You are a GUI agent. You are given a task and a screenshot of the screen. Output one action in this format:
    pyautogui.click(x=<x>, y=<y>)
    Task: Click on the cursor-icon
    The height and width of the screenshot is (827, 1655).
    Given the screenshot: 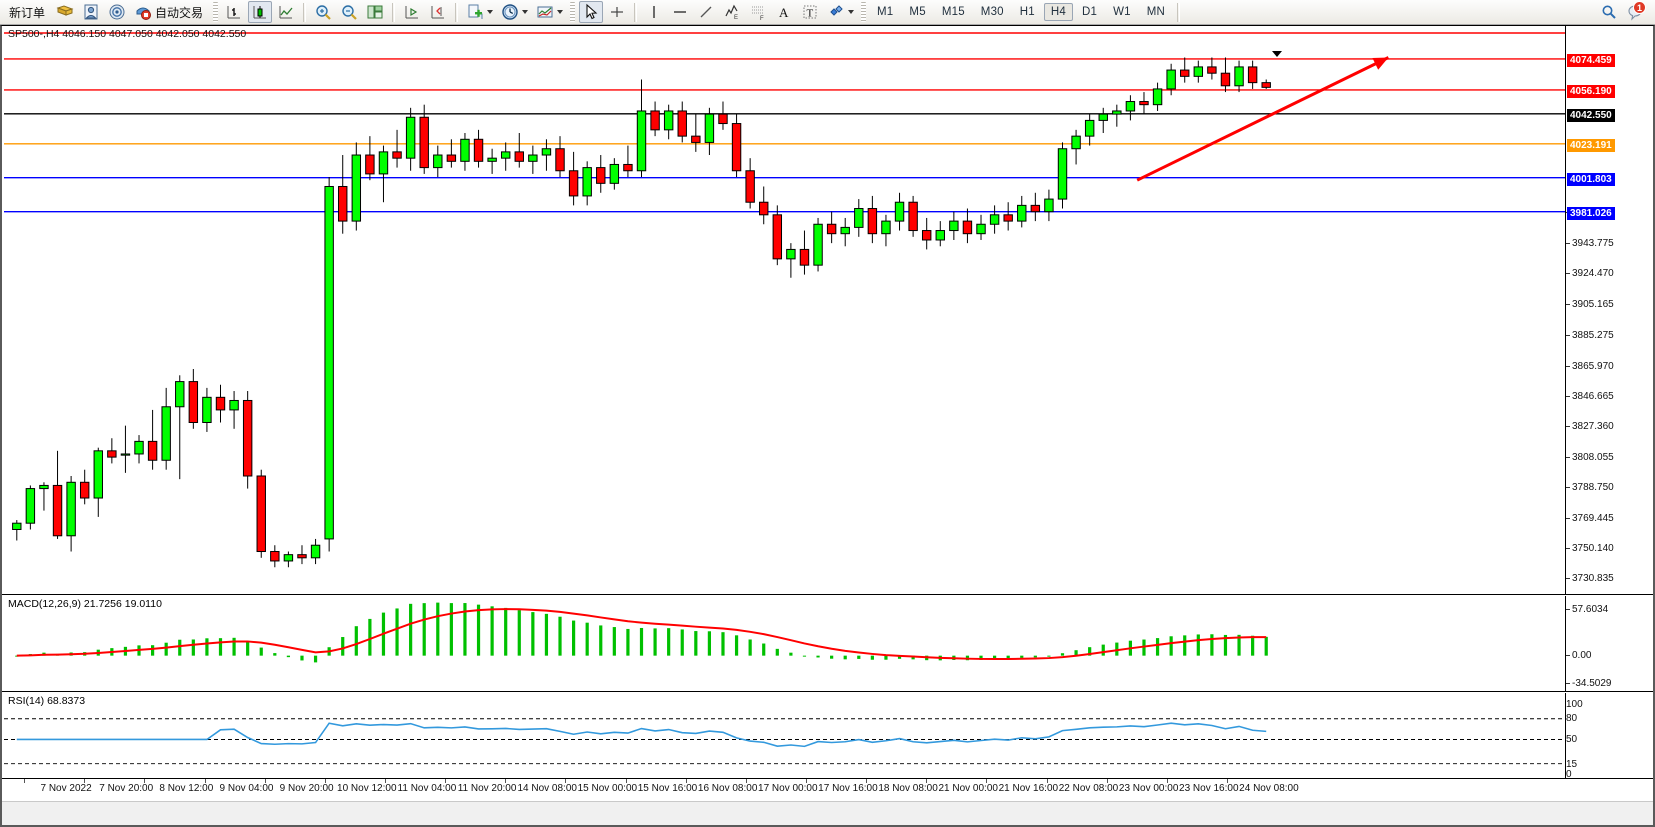 What is the action you would take?
    pyautogui.click(x=591, y=12)
    